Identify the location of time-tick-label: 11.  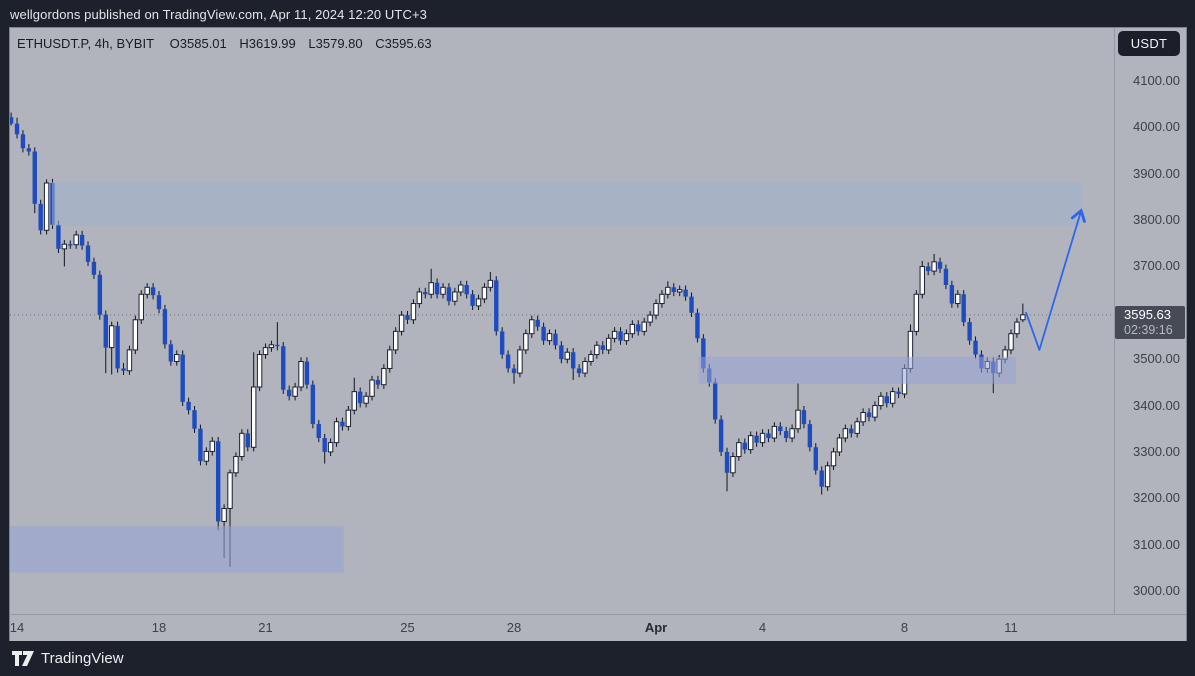
(1011, 627).